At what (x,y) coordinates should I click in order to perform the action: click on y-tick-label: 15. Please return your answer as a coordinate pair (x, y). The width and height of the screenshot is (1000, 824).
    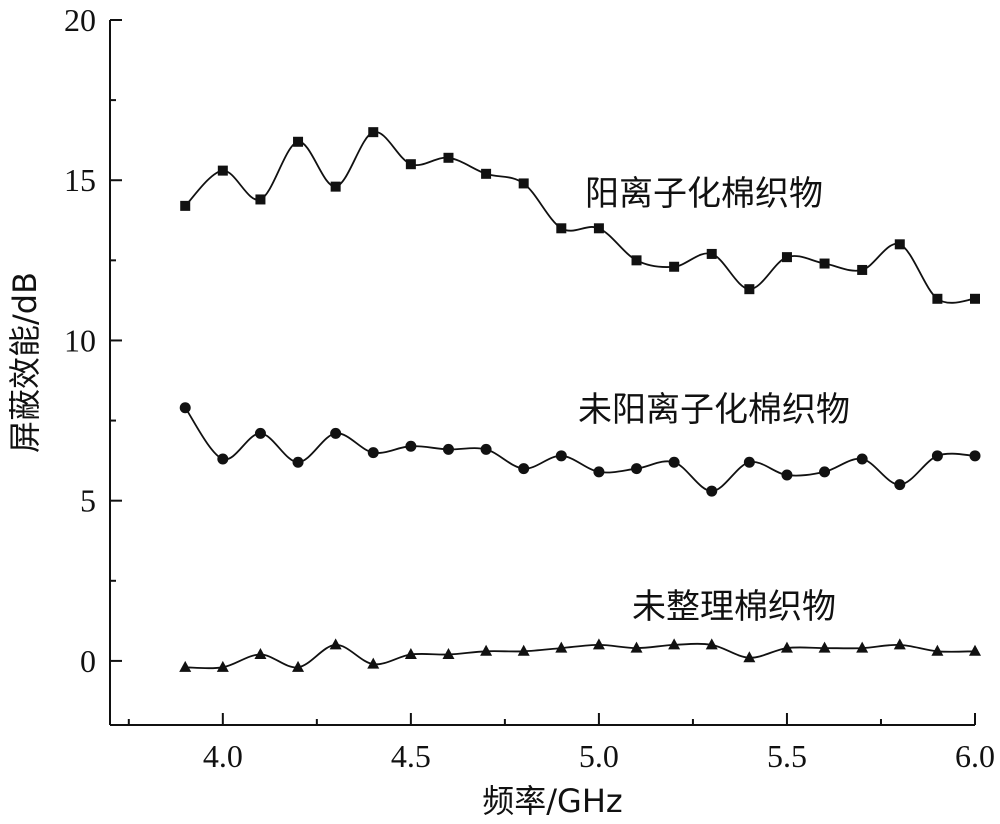
    Looking at the image, I should click on (80, 180).